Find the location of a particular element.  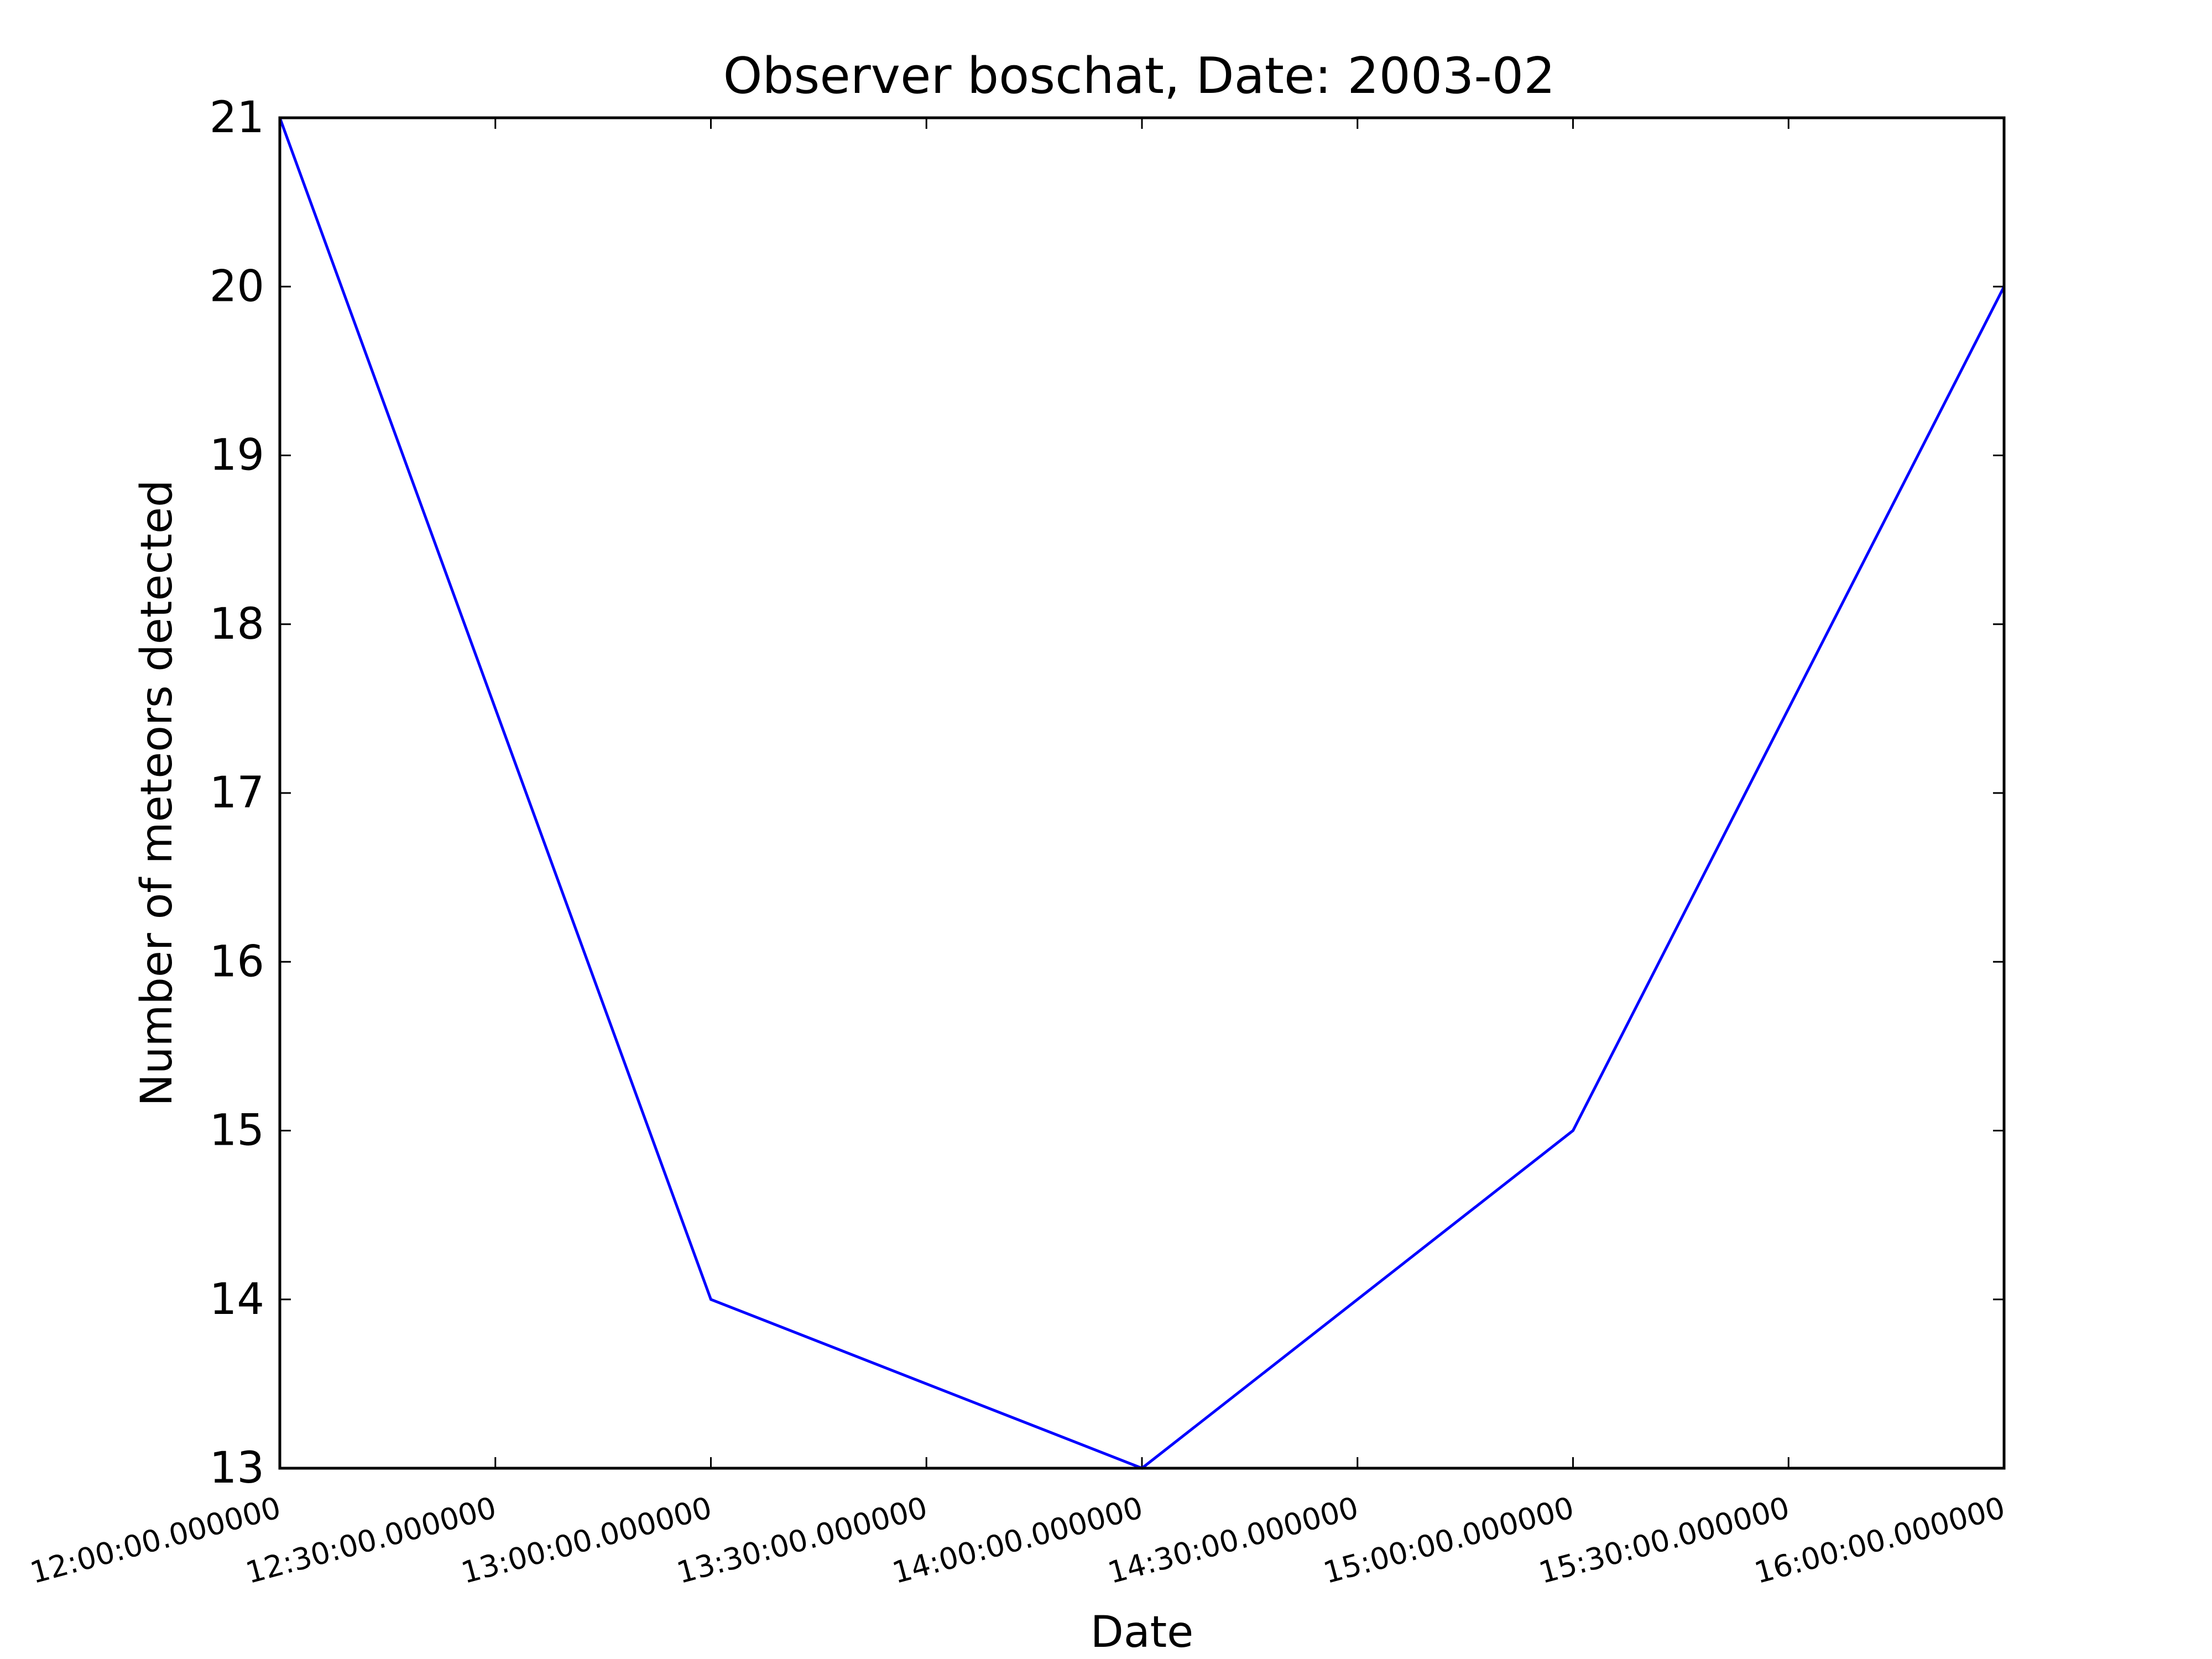

y-tick-label: 18 is located at coordinates (237, 624).